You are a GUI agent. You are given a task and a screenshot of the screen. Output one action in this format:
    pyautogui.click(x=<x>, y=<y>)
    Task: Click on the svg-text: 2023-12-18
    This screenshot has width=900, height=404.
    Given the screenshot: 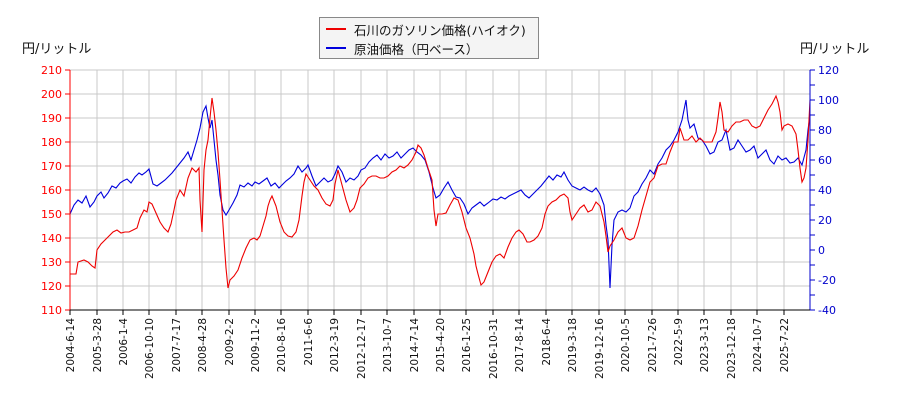 What is the action you would take?
    pyautogui.click(x=732, y=348)
    